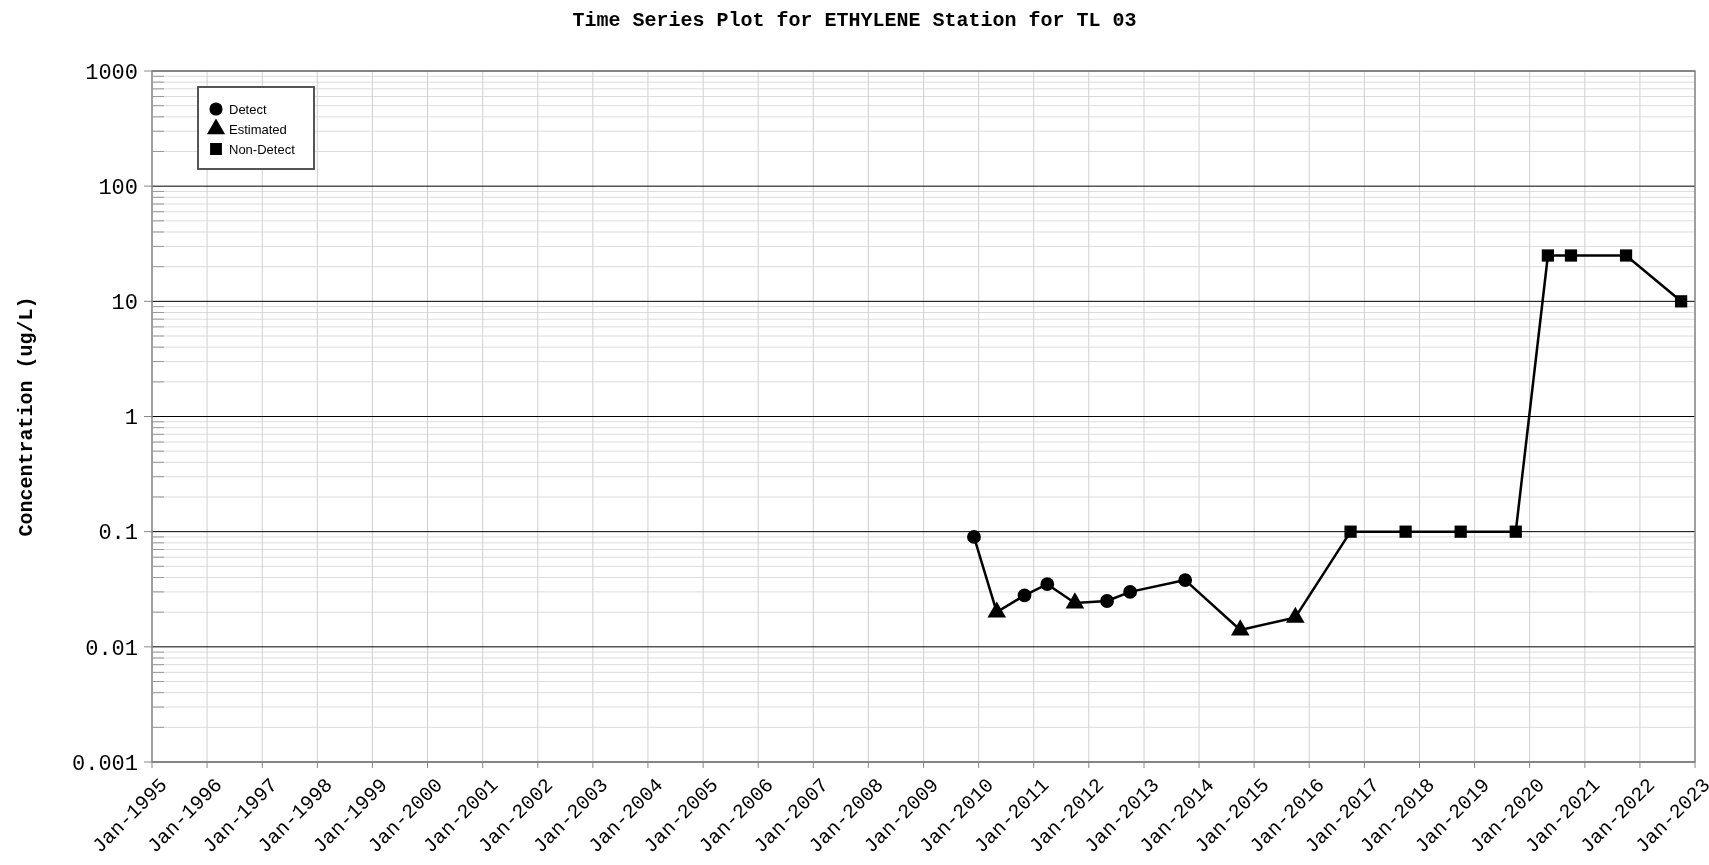 The width and height of the screenshot is (1709, 865). I want to click on y-tick-label: 0.01, so click(111, 649).